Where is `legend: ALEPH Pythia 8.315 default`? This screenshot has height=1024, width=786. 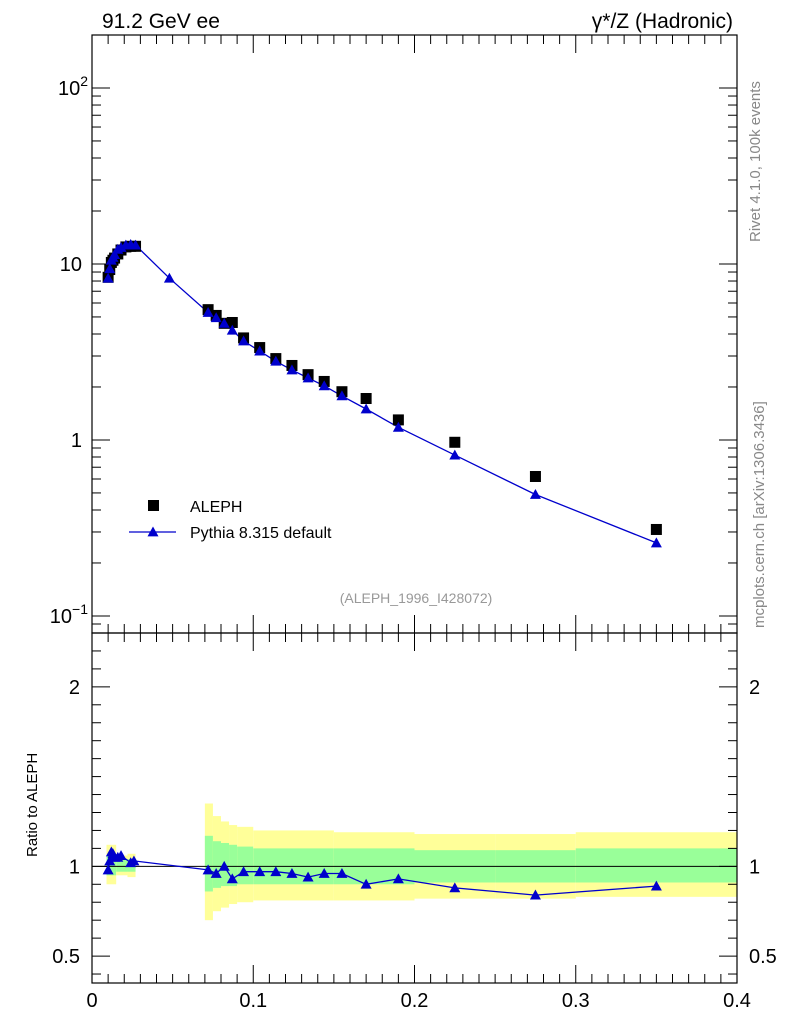 legend: ALEPH Pythia 8.315 default is located at coordinates (230, 520).